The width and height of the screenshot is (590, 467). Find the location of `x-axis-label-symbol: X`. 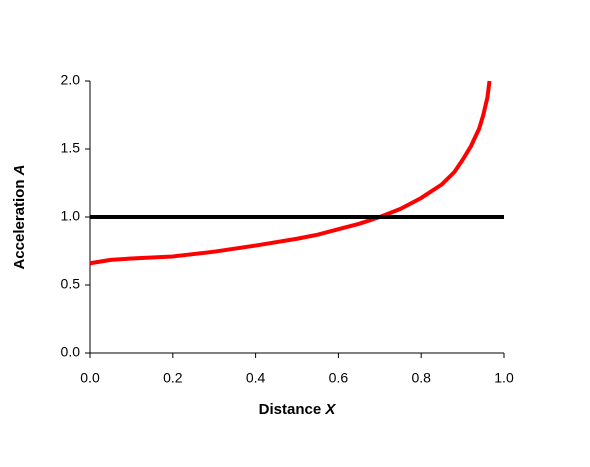

x-axis-label-symbol: X is located at coordinates (330, 409).